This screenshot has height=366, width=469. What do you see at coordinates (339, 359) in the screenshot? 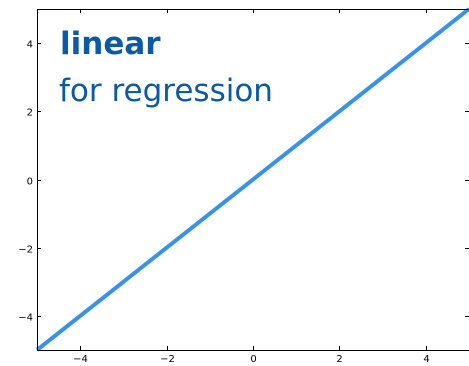
I see `x-tick-label: 2` at bounding box center [339, 359].